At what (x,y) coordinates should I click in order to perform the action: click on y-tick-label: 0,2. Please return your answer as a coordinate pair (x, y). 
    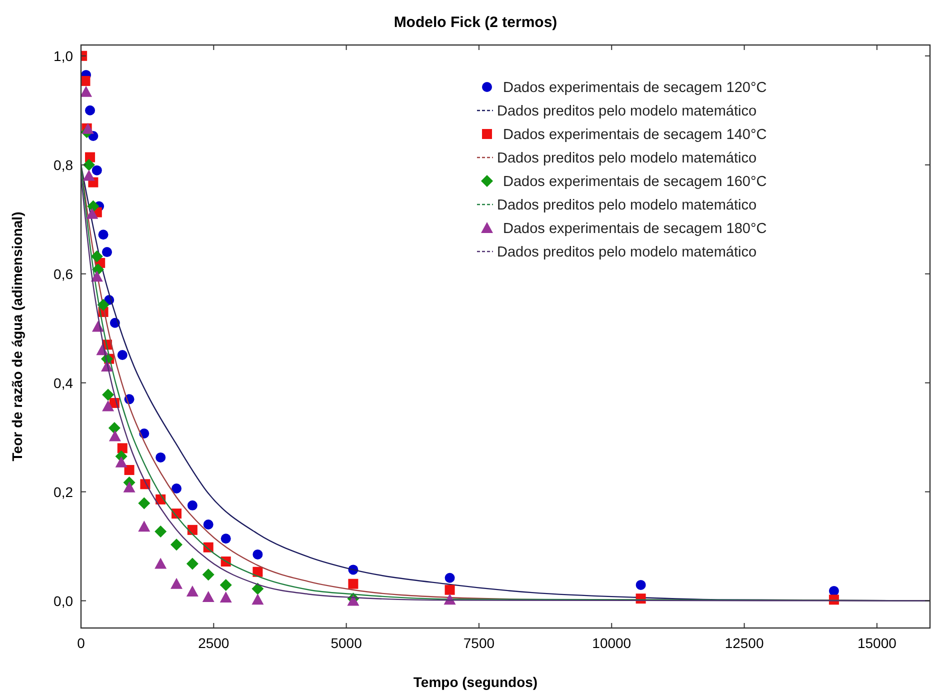
    Looking at the image, I should click on (64, 492).